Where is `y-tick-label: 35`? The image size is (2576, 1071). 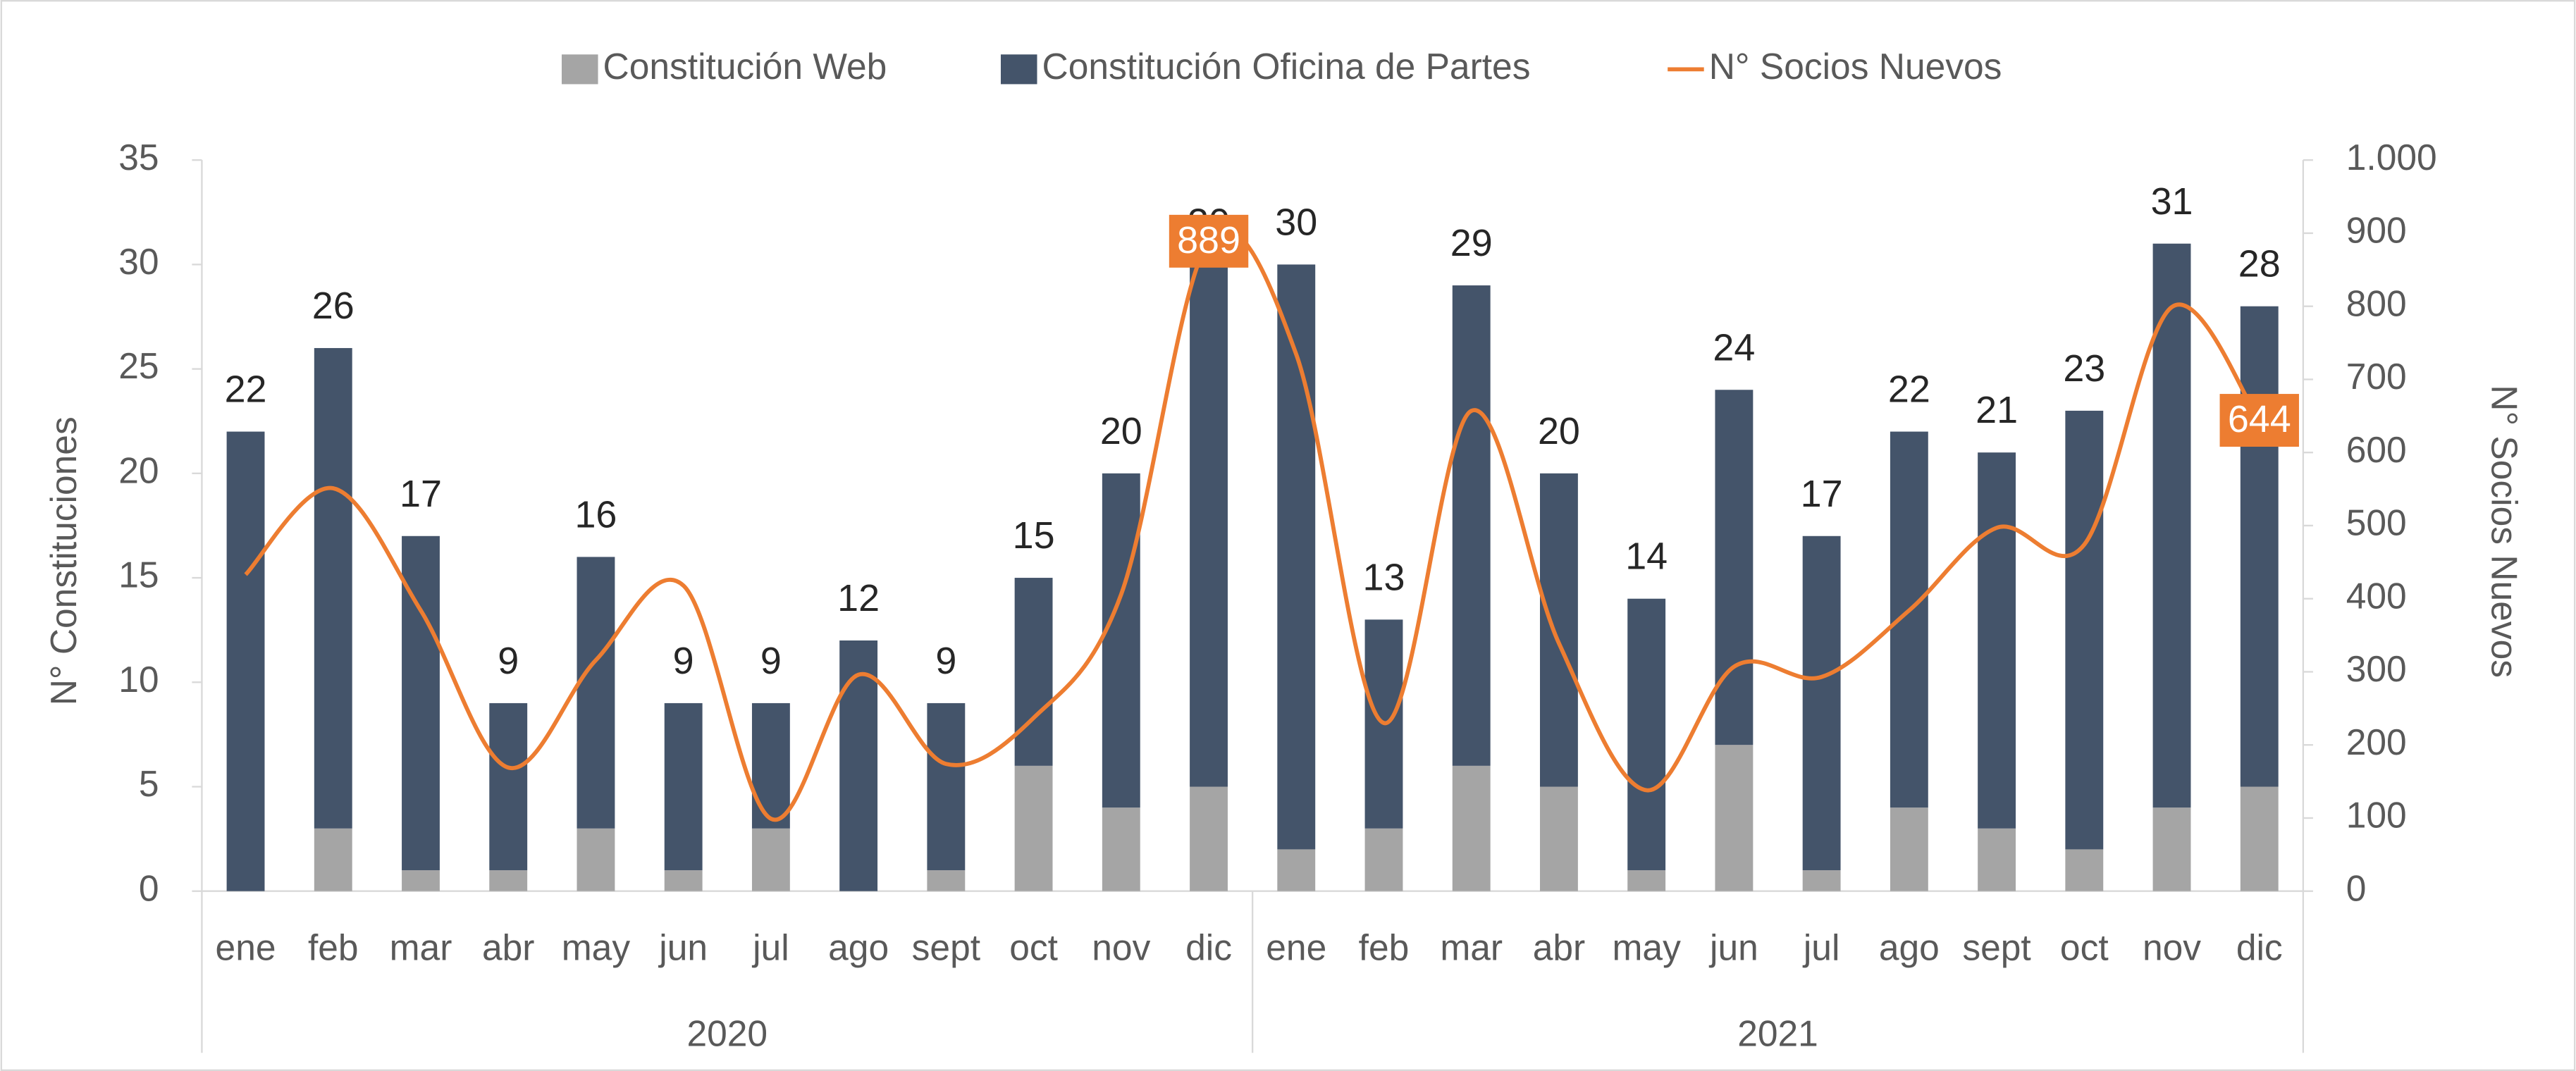
y-tick-label: 35 is located at coordinates (138, 157).